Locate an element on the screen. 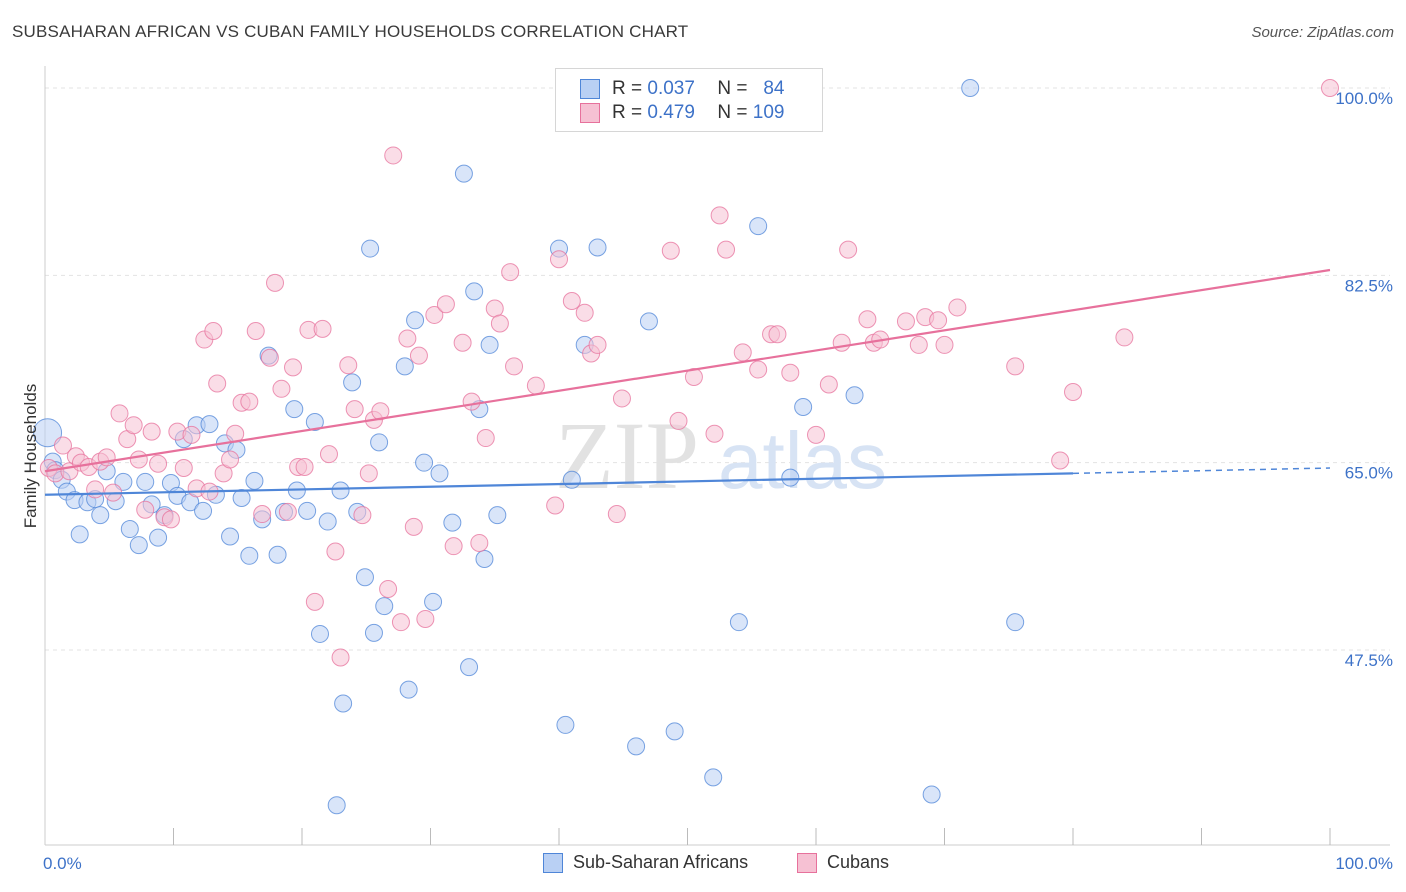 Image resolution: width=1406 pixels, height=892 pixels. y-tick-label: 100.0% is located at coordinates (1364, 98).